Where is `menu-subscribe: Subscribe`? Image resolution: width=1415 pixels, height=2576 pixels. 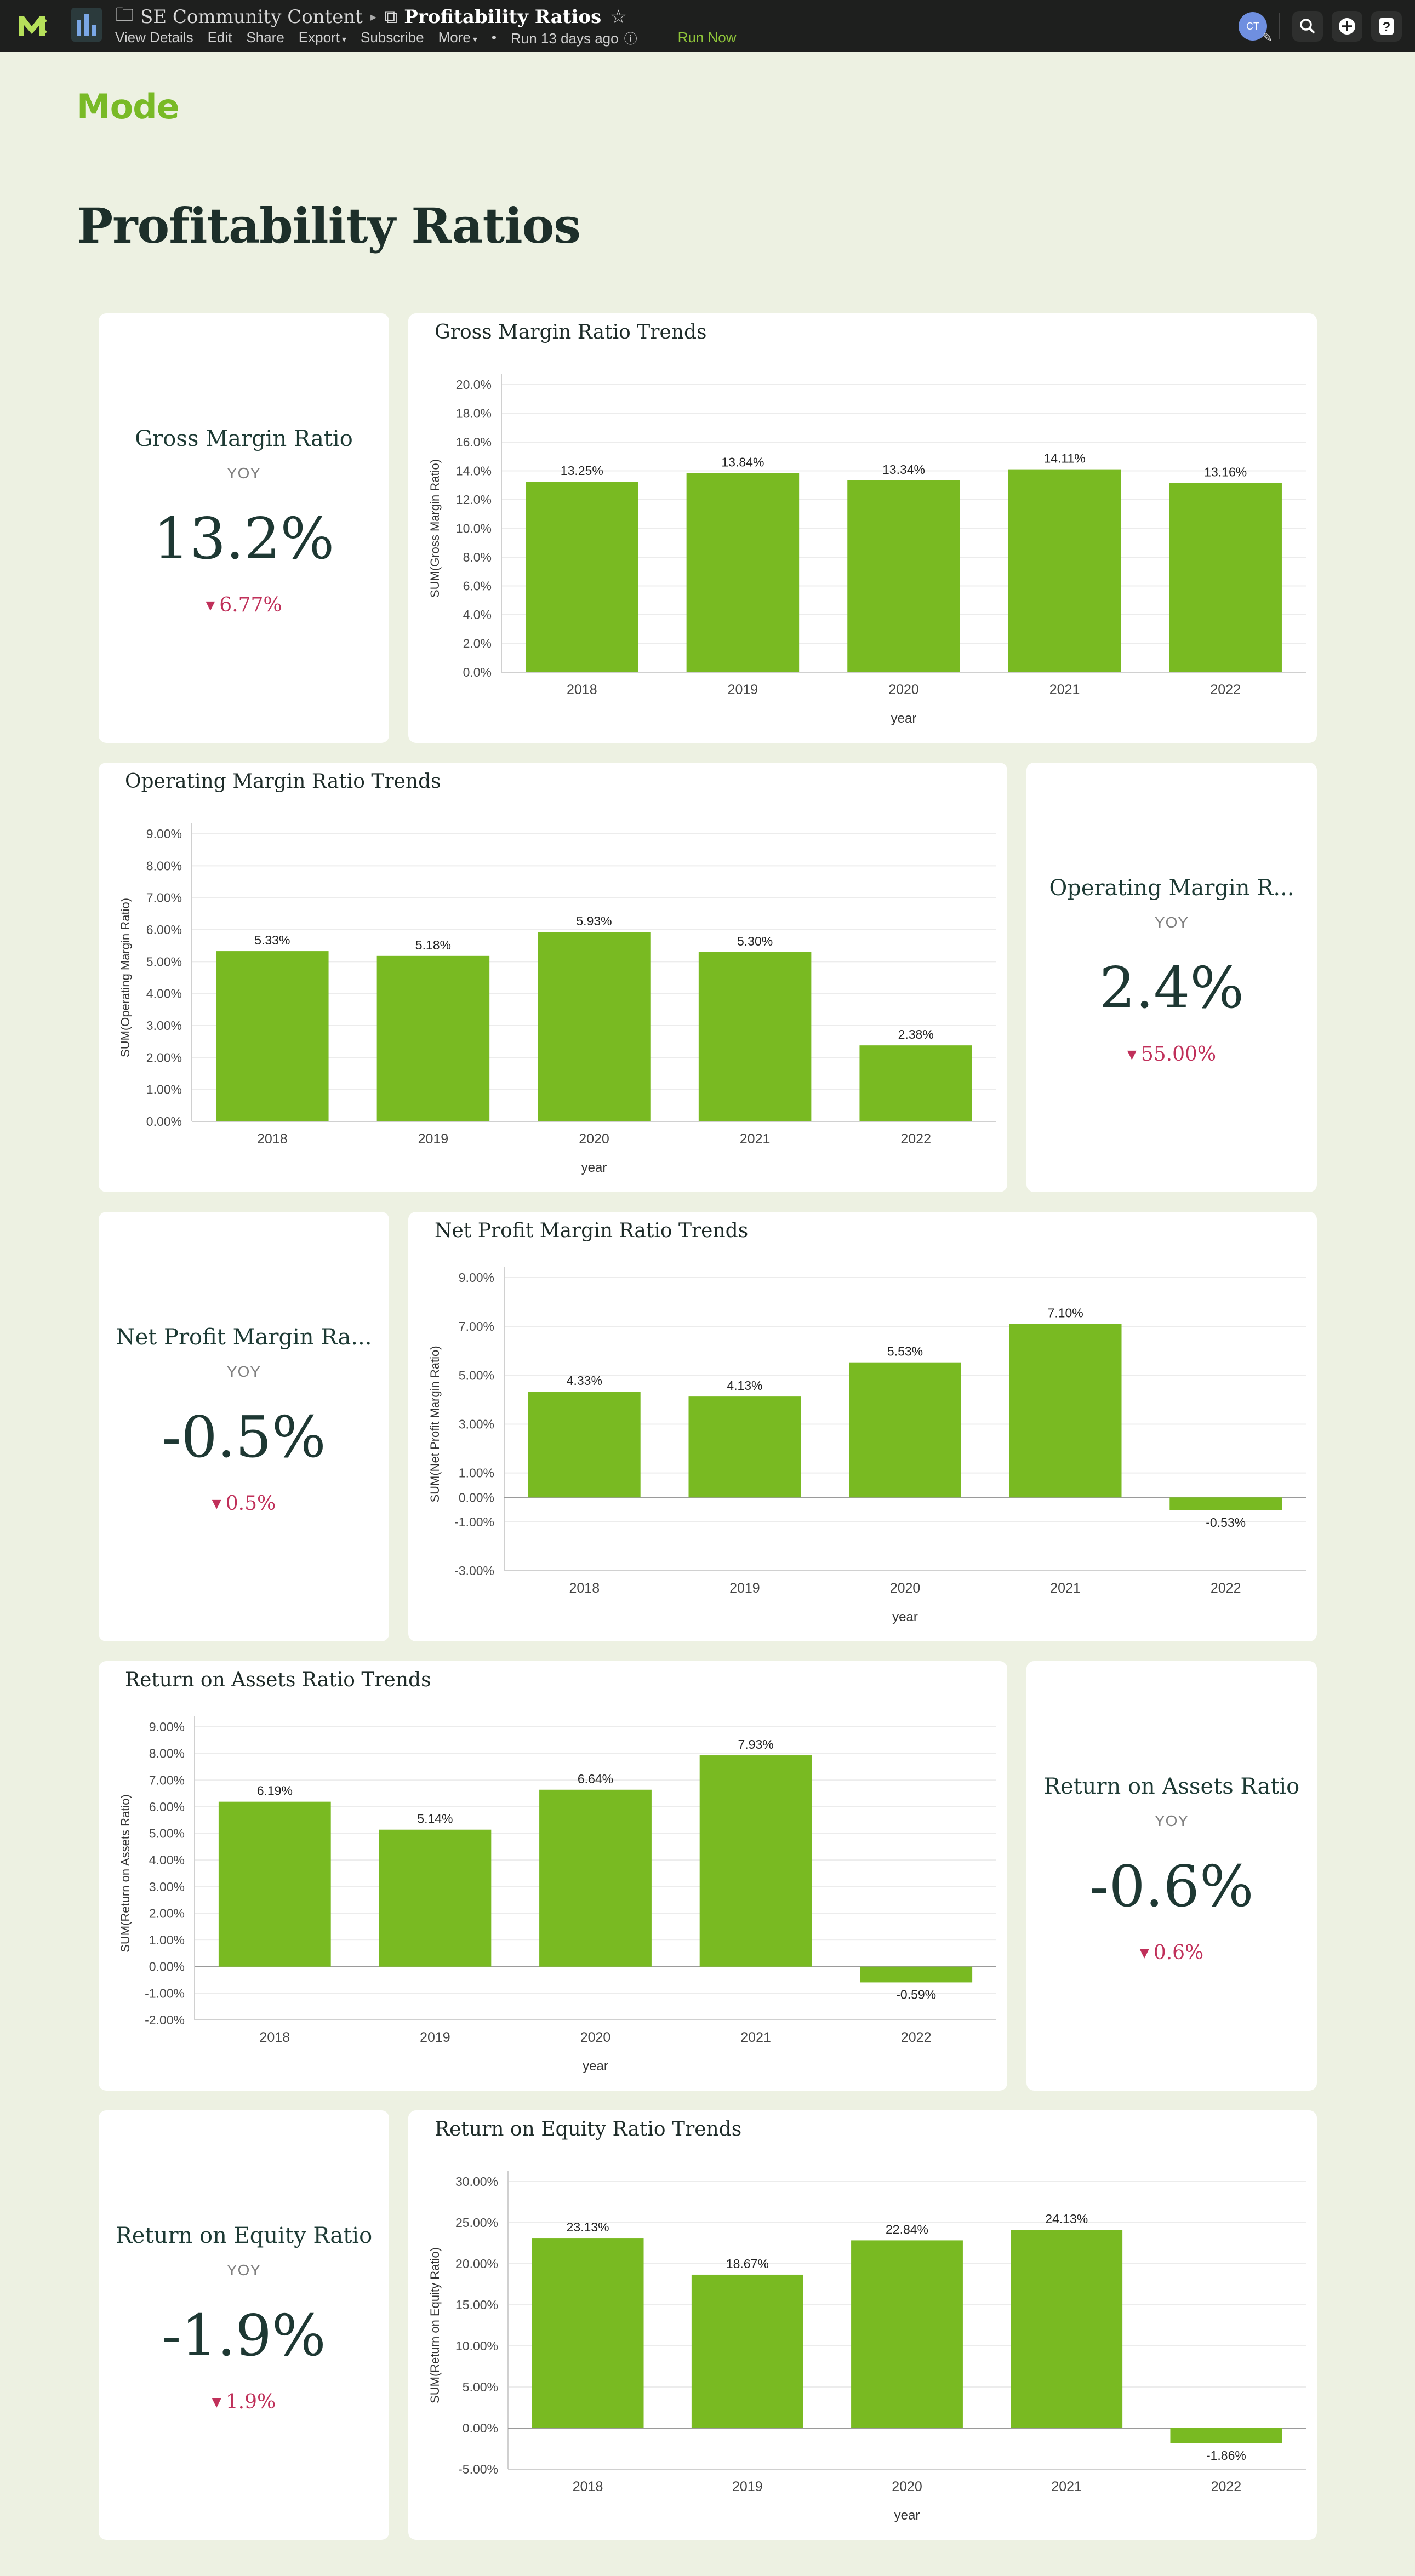
menu-subscribe: Subscribe is located at coordinates (392, 36).